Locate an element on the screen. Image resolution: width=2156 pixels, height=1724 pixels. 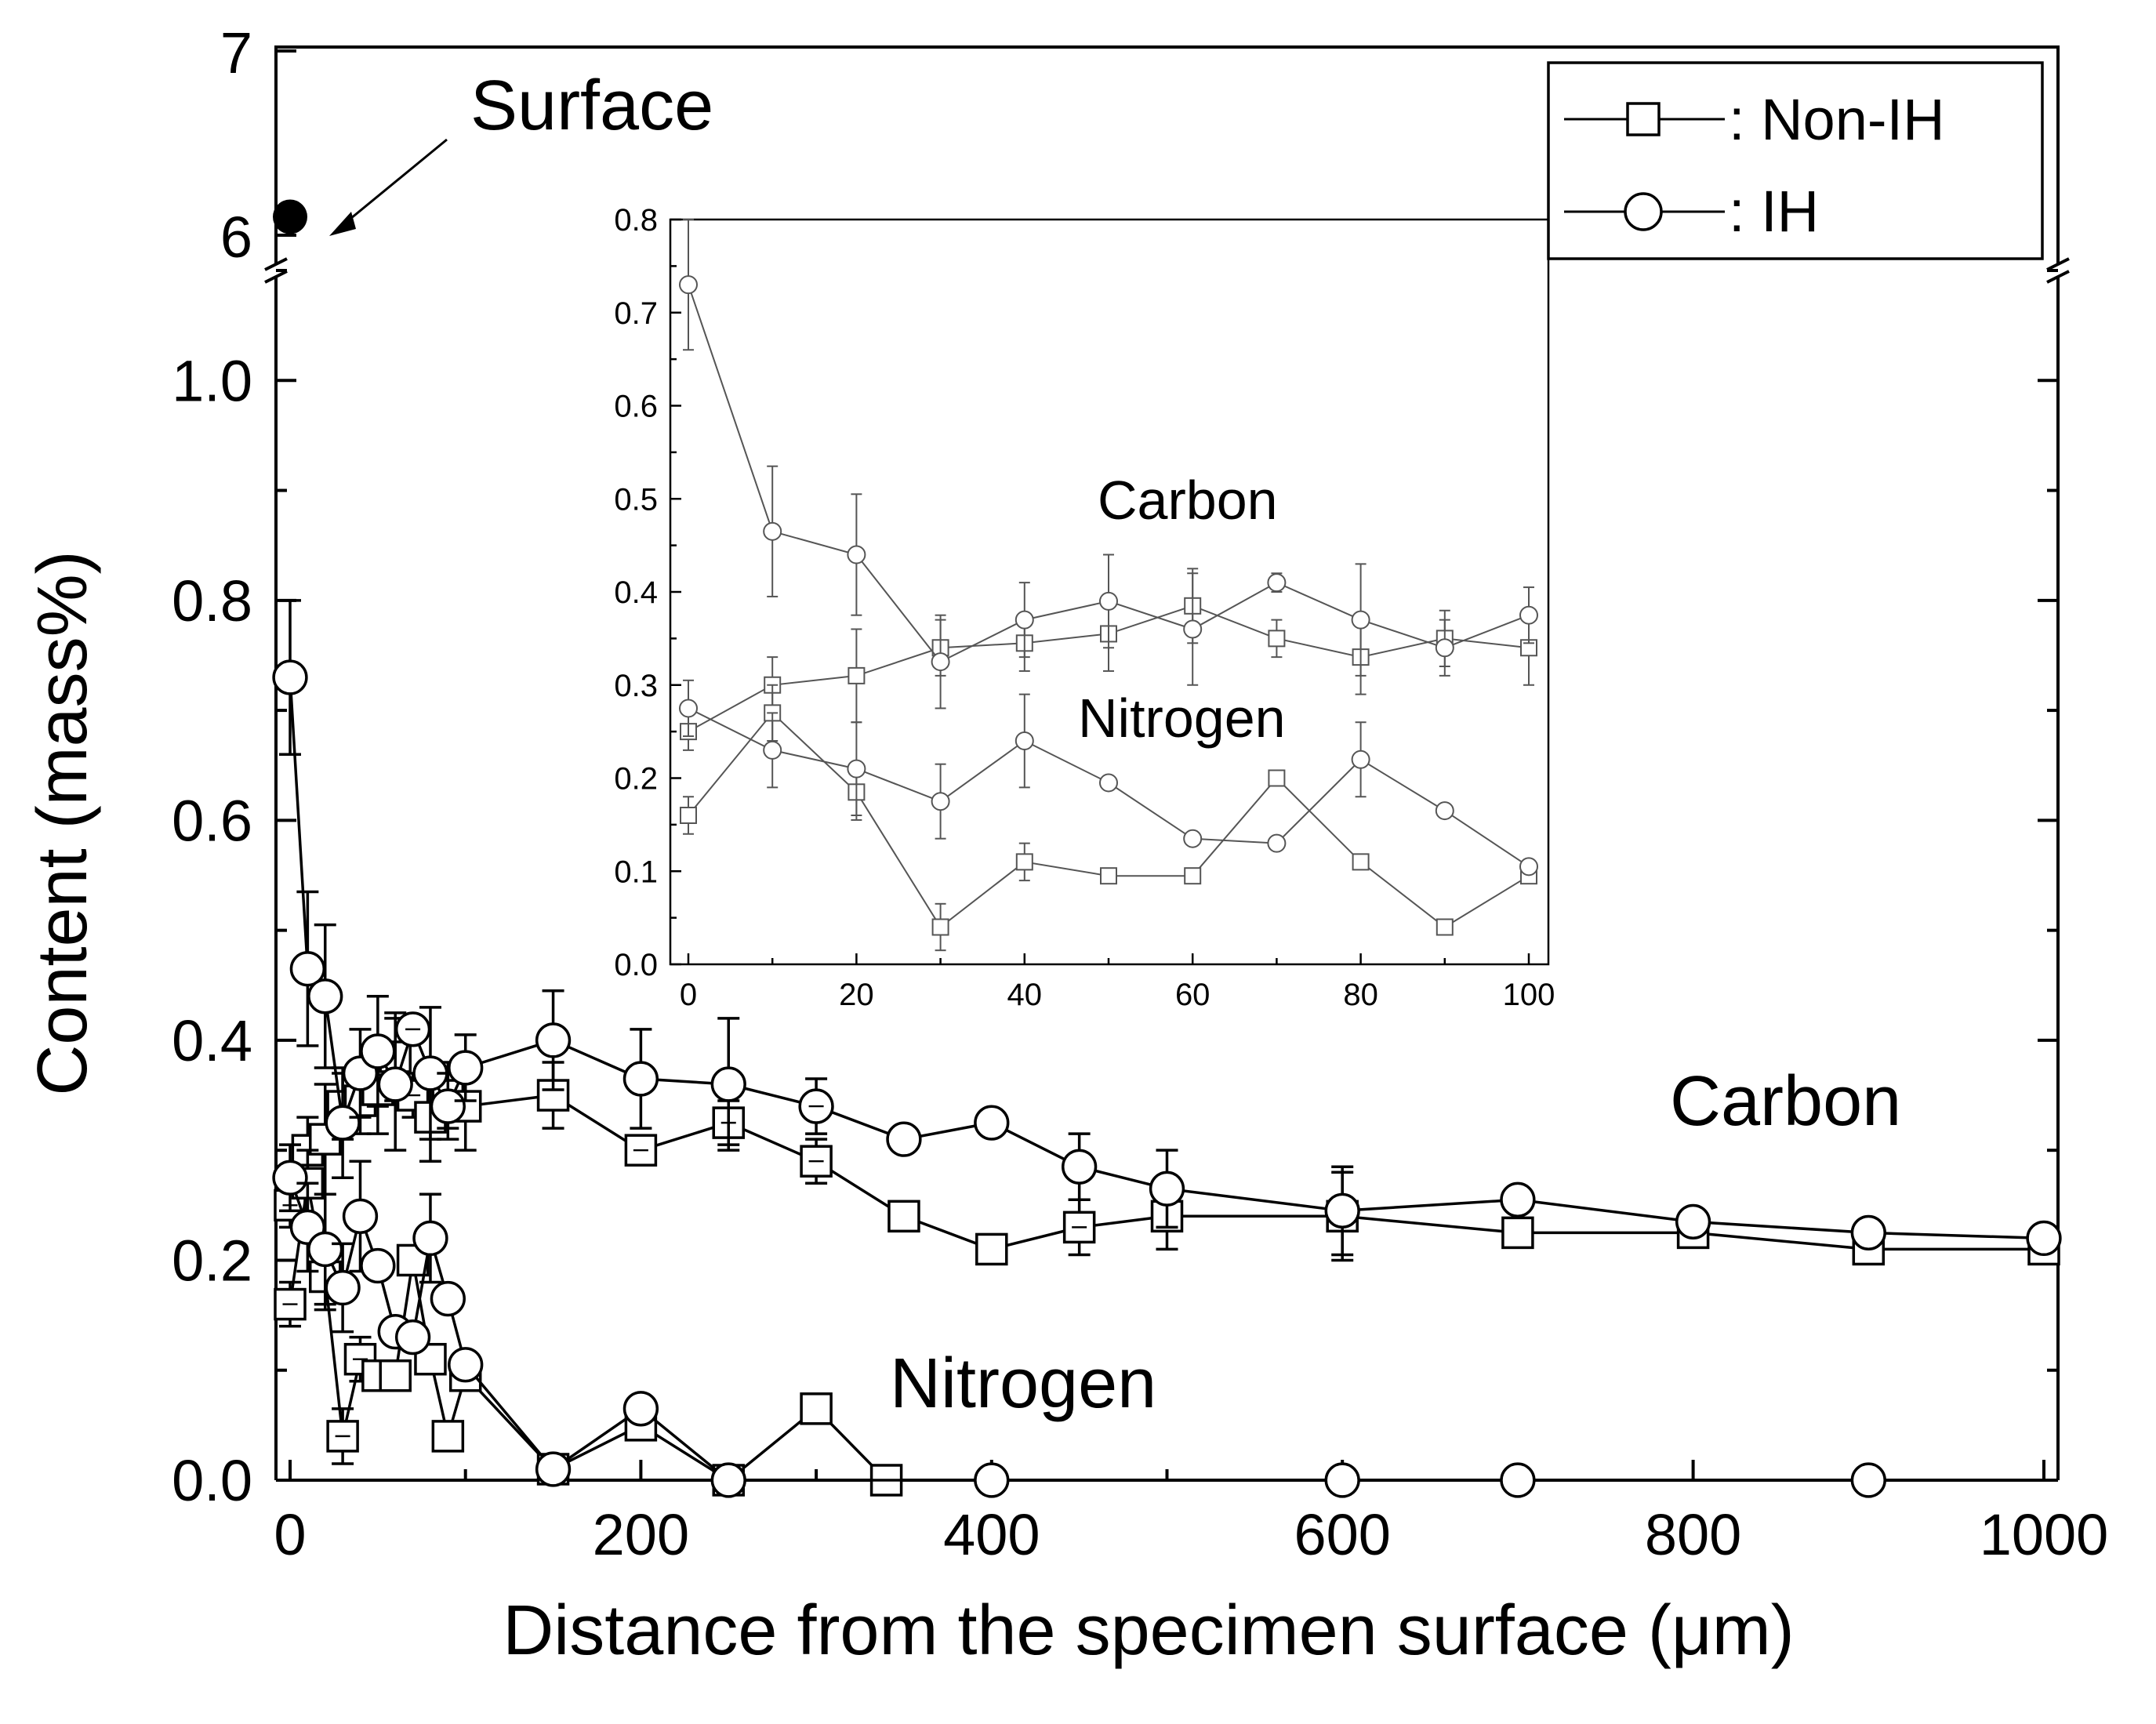
legend is located at coordinates (1796, 160).